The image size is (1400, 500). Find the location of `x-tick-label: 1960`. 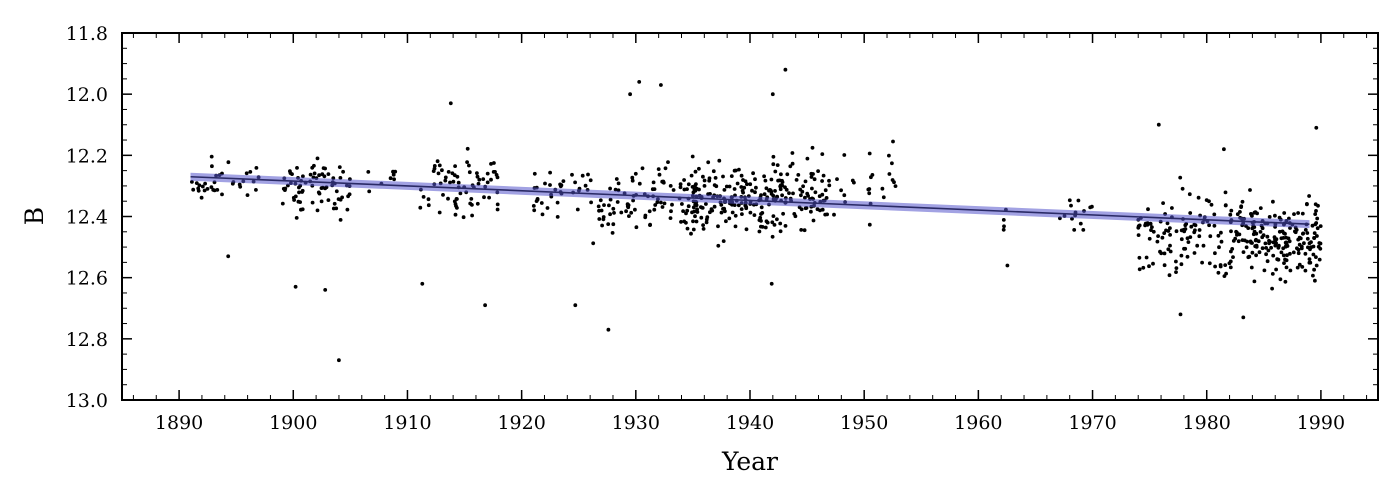

x-tick-label: 1960 is located at coordinates (978, 423).